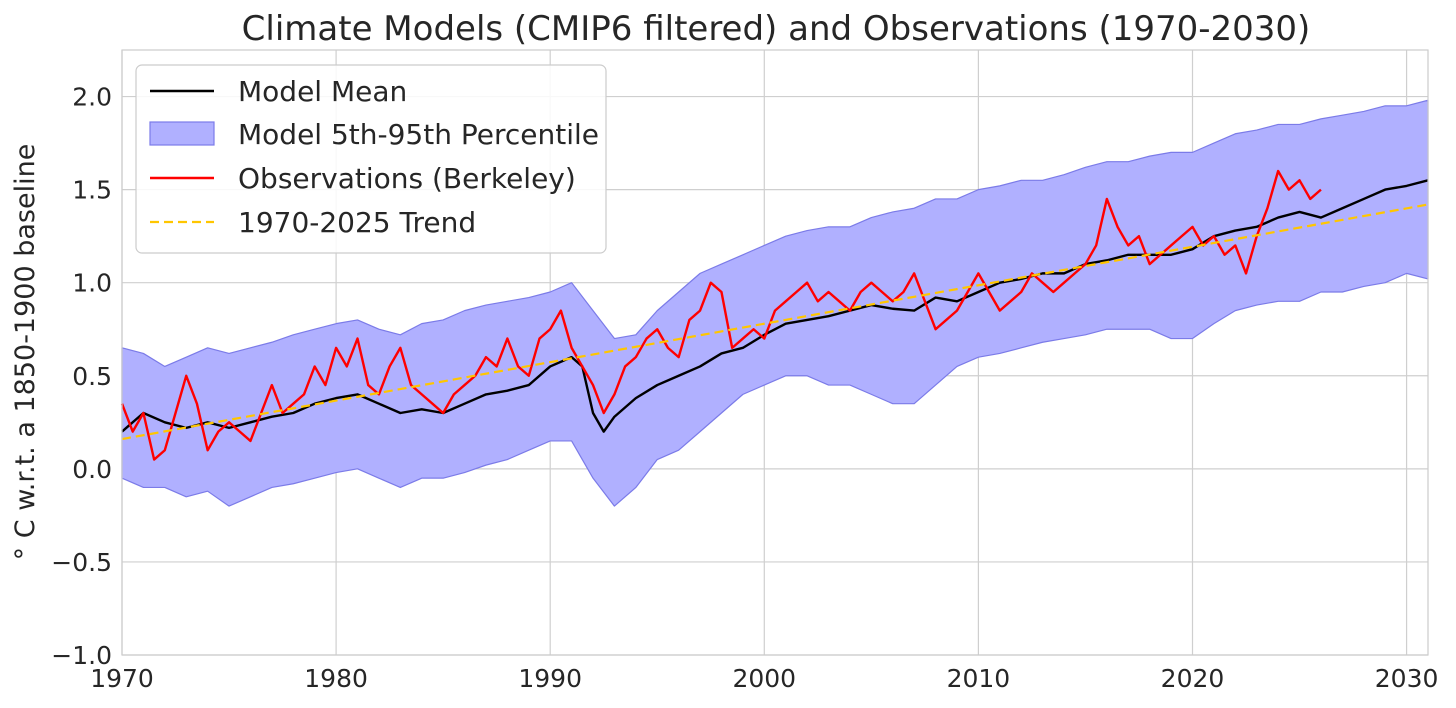  What do you see at coordinates (92, 283) in the screenshot?
I see `y-tick-label: 1.0` at bounding box center [92, 283].